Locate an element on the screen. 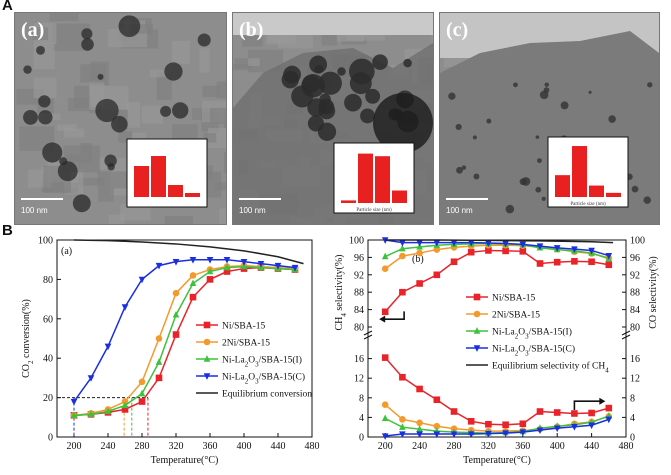  x-tick-label: 200 is located at coordinates (385, 446).